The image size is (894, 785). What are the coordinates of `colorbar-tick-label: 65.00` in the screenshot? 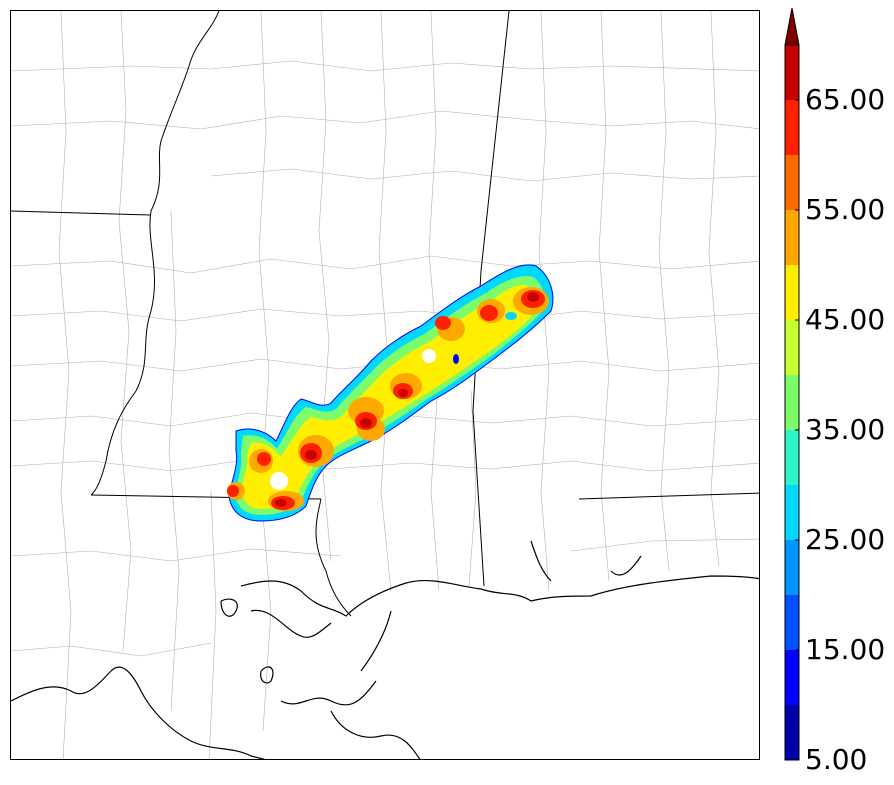 It's located at (845, 99).